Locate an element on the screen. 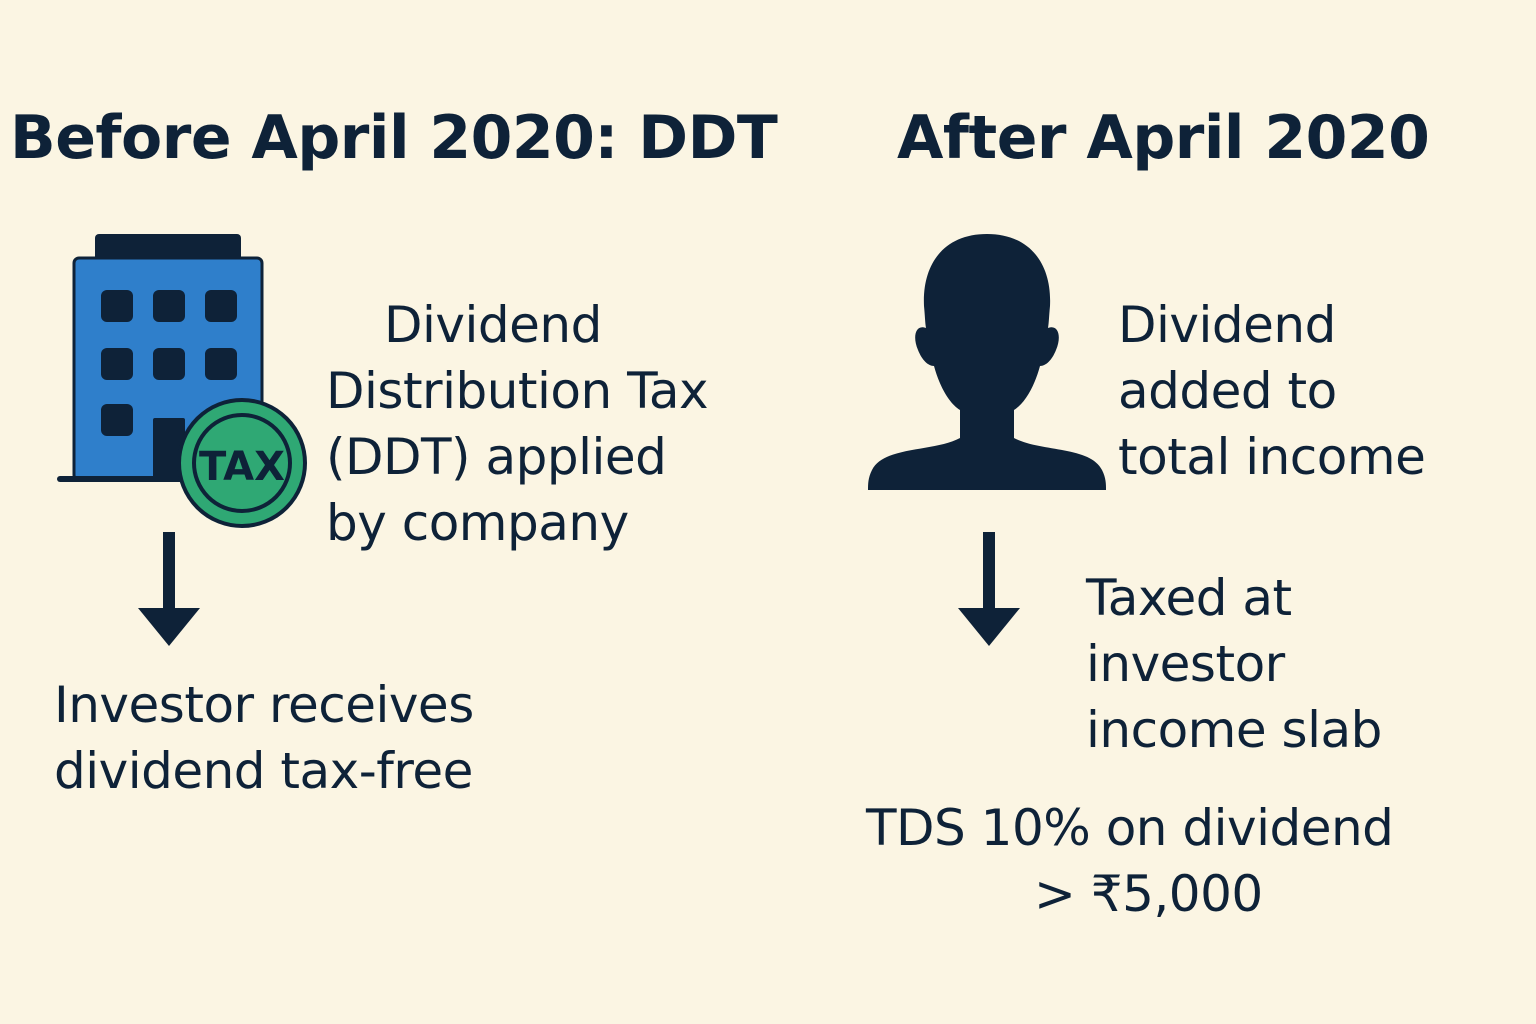 The height and width of the screenshot is (1024, 1536). dividend-income-text: Dividend added to total income is located at coordinates (1272, 391).